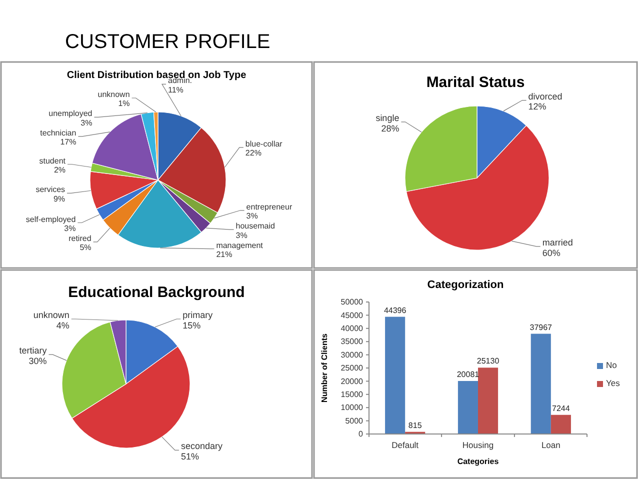  What do you see at coordinates (58, 133) in the screenshot?
I see `slice-label: technician` at bounding box center [58, 133].